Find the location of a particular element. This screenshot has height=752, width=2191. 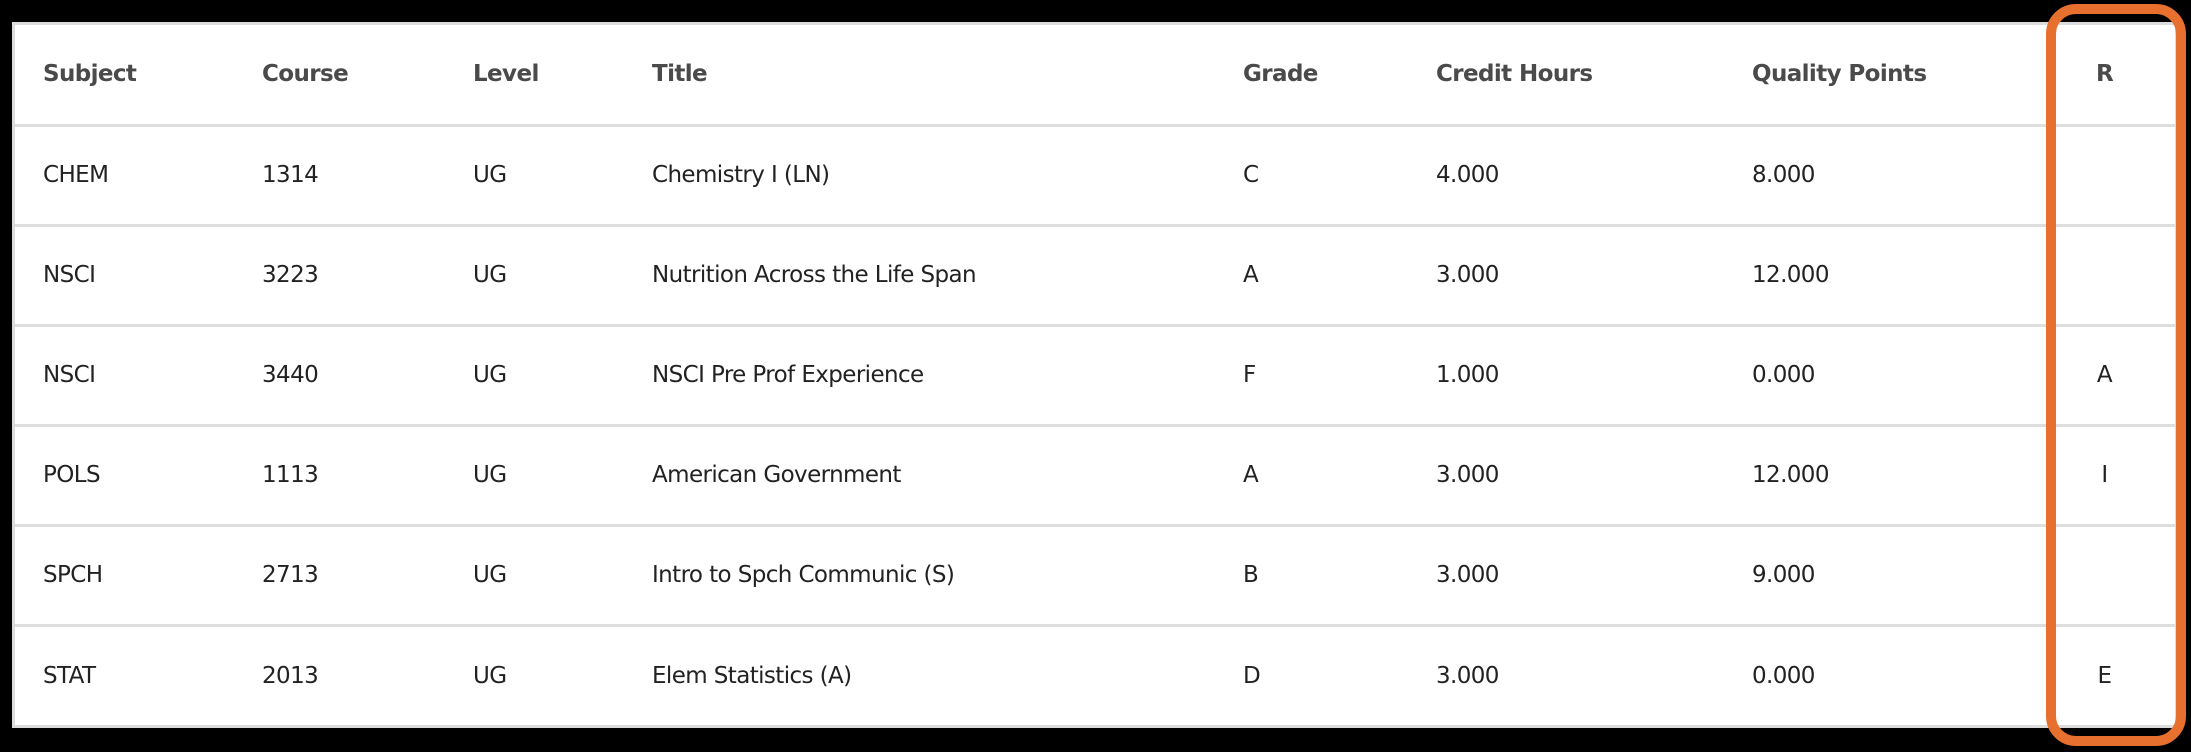

cell-grade: D is located at coordinates (1252, 675).